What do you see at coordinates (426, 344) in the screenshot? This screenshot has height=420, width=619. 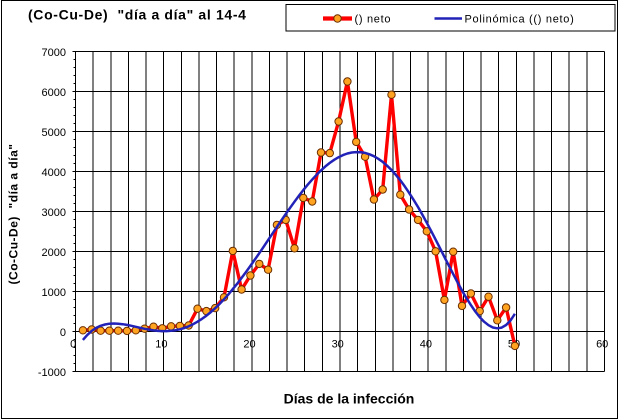 I see `svg-text: 40` at bounding box center [426, 344].